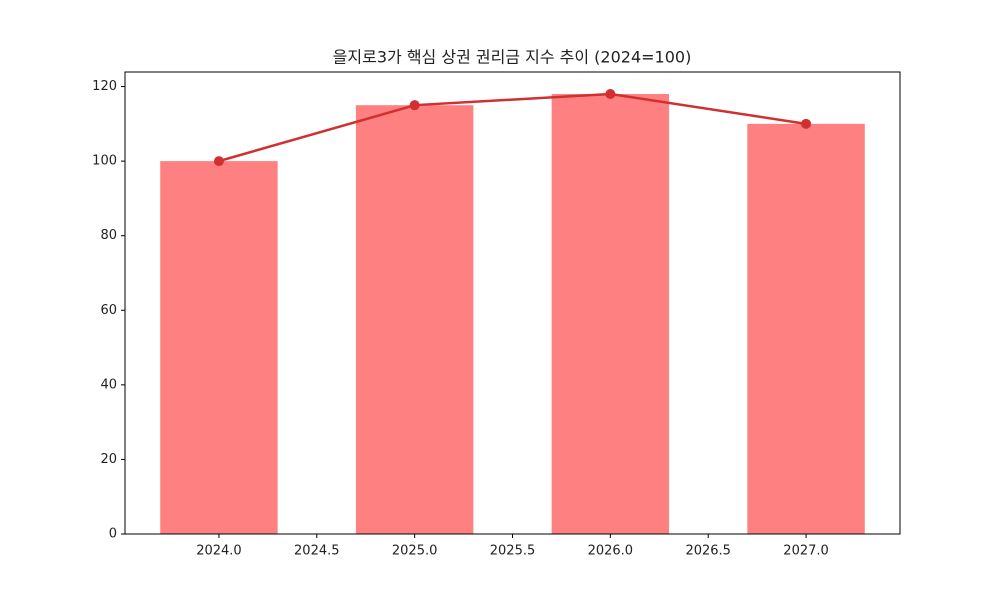  I want to click on x-tick-label: 2026.5, so click(708, 551).